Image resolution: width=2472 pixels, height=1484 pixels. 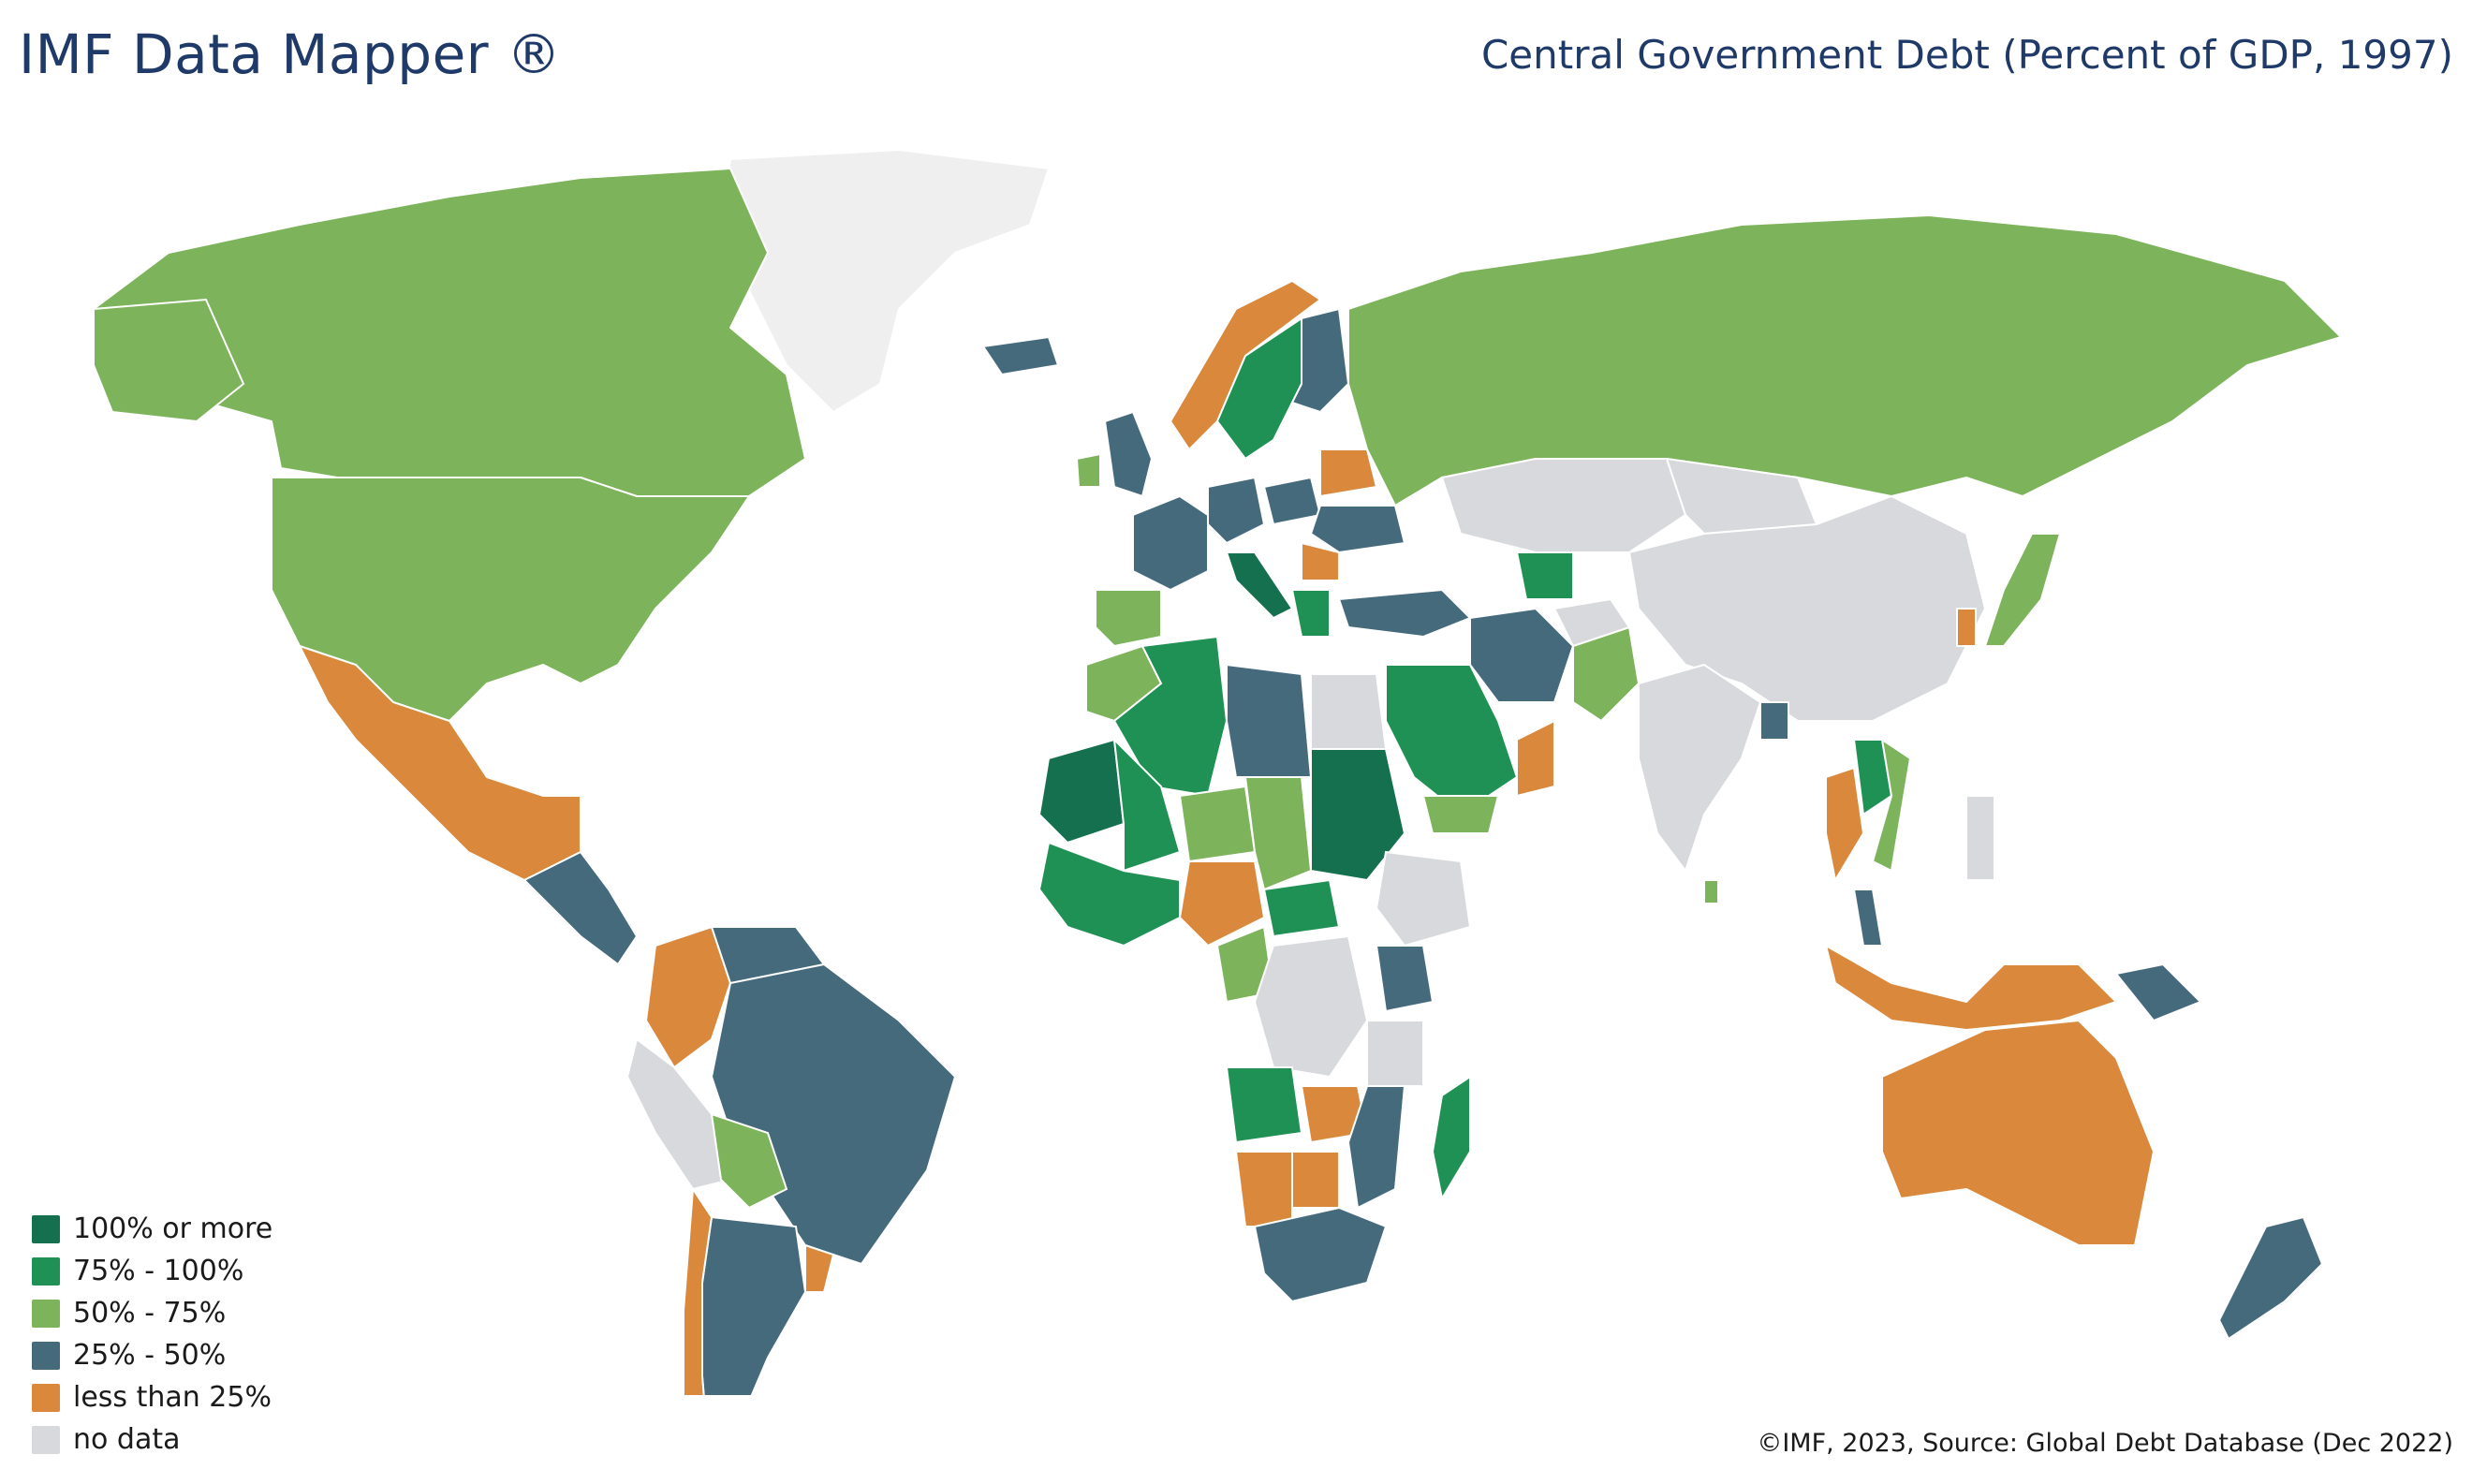 I want to click on country-botswana, so click(x=1315, y=1180).